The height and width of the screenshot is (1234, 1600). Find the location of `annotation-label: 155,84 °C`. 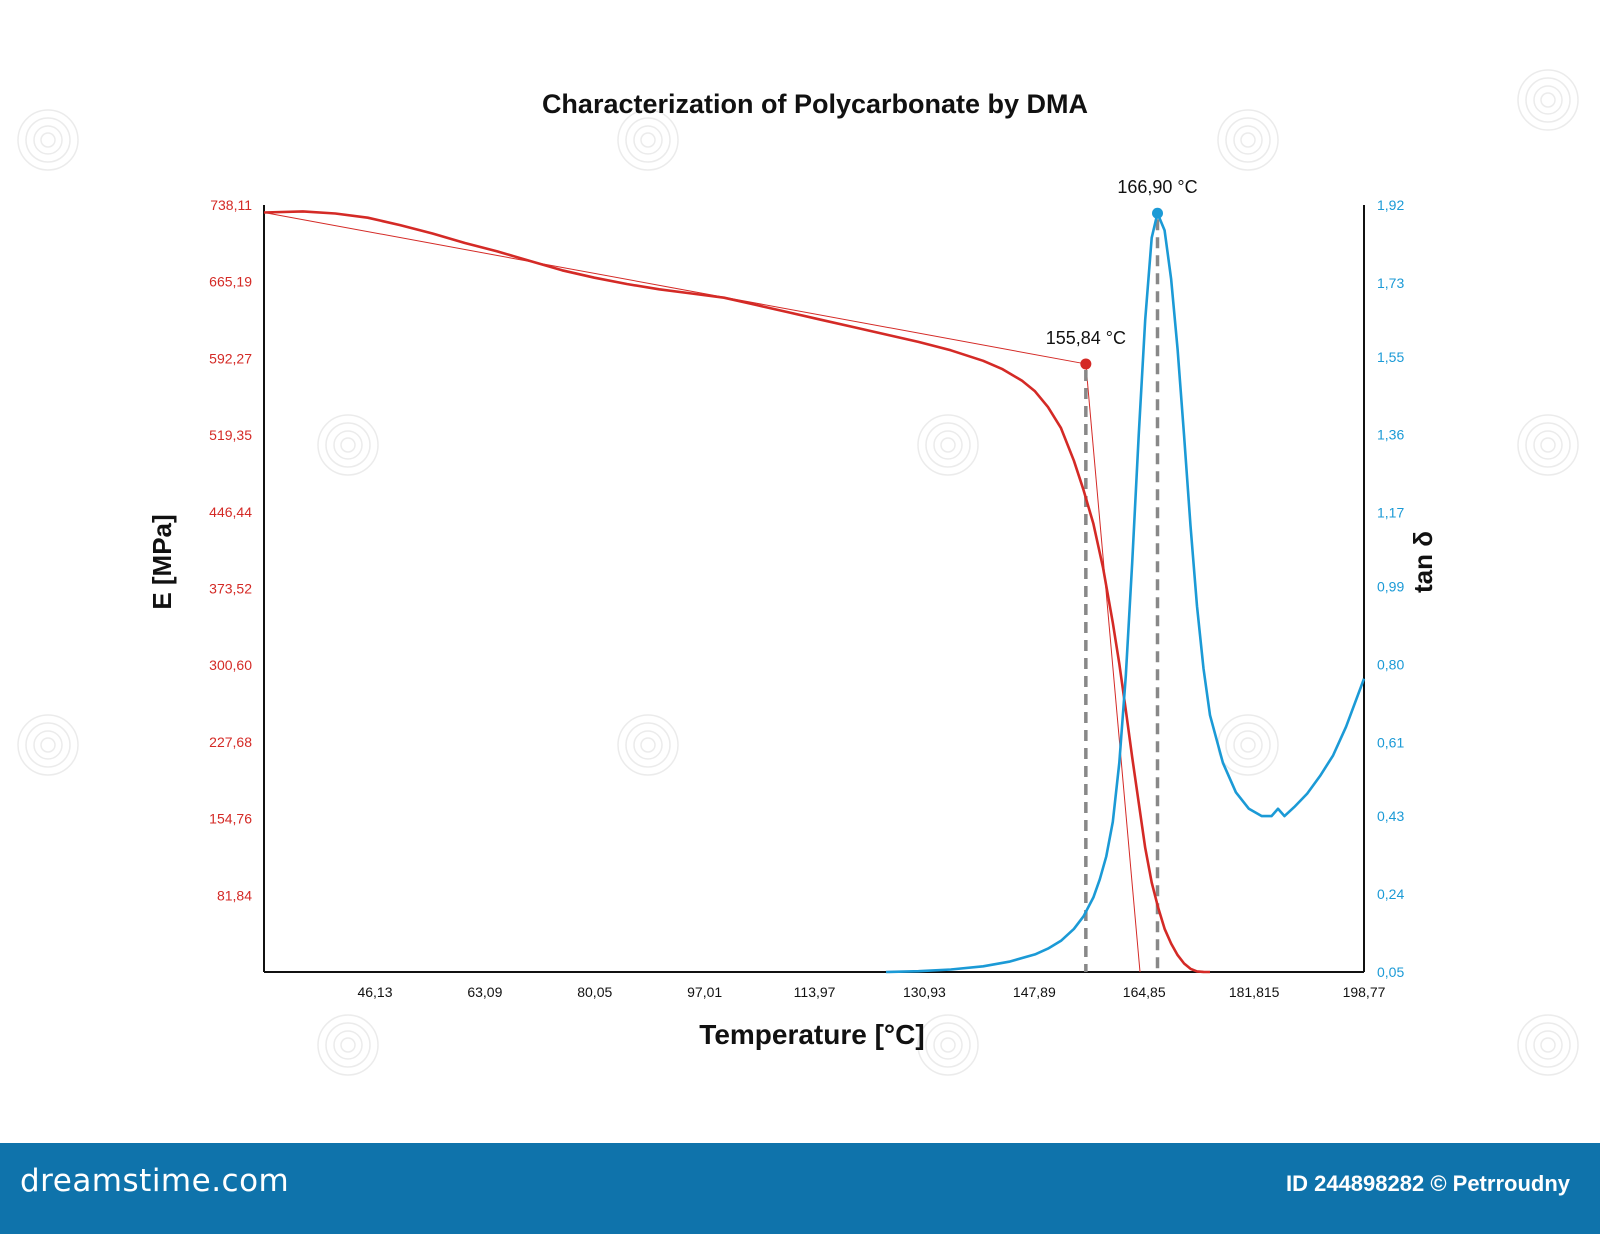

annotation-label: 155,84 °C is located at coordinates (1086, 338).